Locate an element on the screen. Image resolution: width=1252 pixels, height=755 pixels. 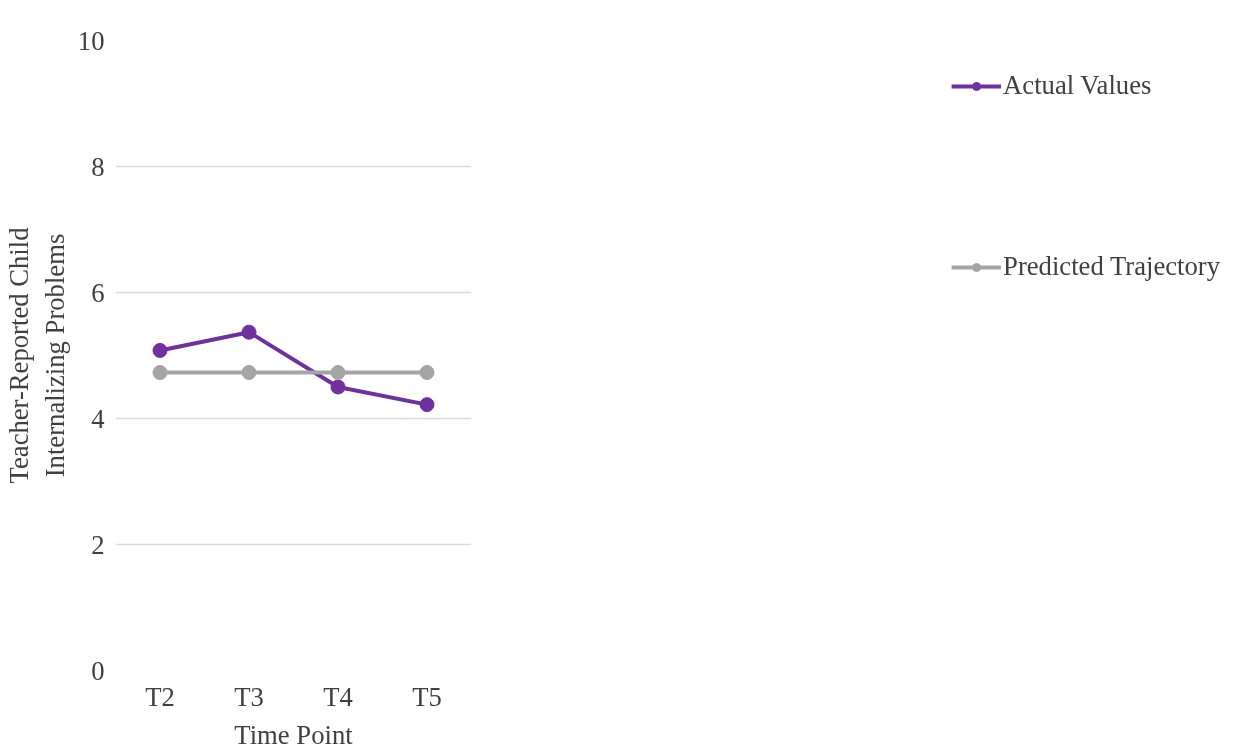
y-tick-label: 10 is located at coordinates (91, 40).